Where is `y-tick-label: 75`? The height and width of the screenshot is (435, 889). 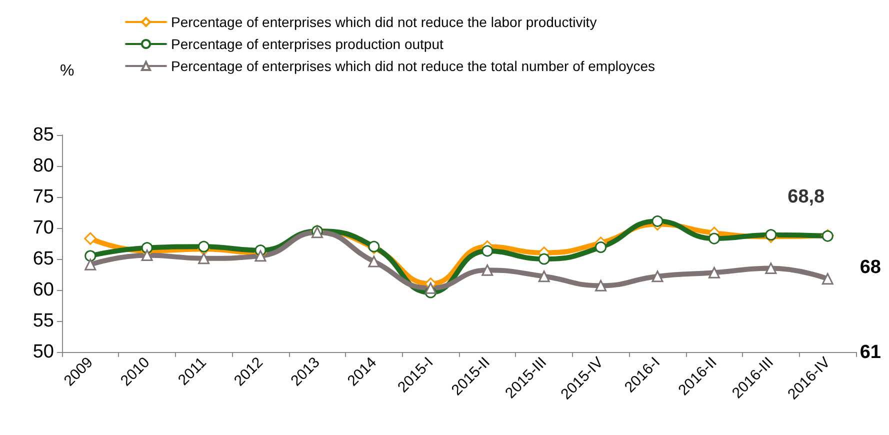
y-tick-label: 75 is located at coordinates (43, 197).